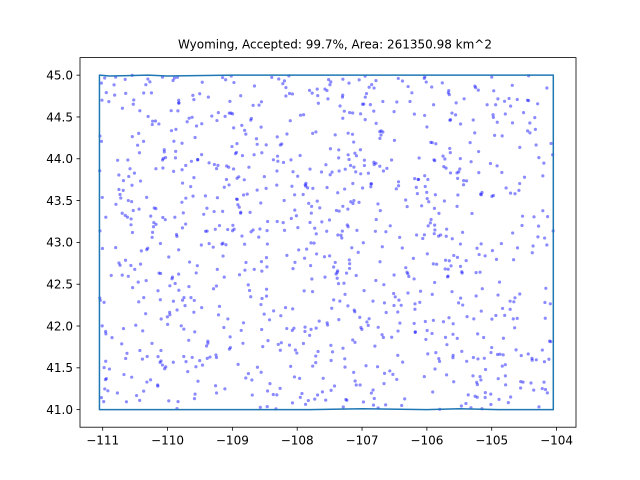  Describe the element at coordinates (63, 242) in the screenshot. I see `y-axis: 41.0 41.5 42.0 42.5 43.0 43.5 44.0 44.5 45.0` at that location.